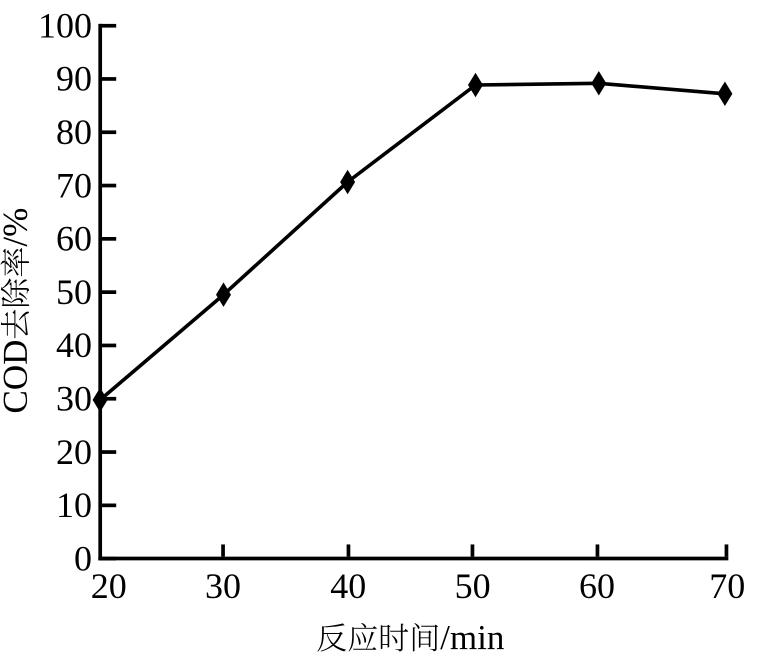 The height and width of the screenshot is (672, 772). I want to click on svg-text: 100, so click(65, 26).